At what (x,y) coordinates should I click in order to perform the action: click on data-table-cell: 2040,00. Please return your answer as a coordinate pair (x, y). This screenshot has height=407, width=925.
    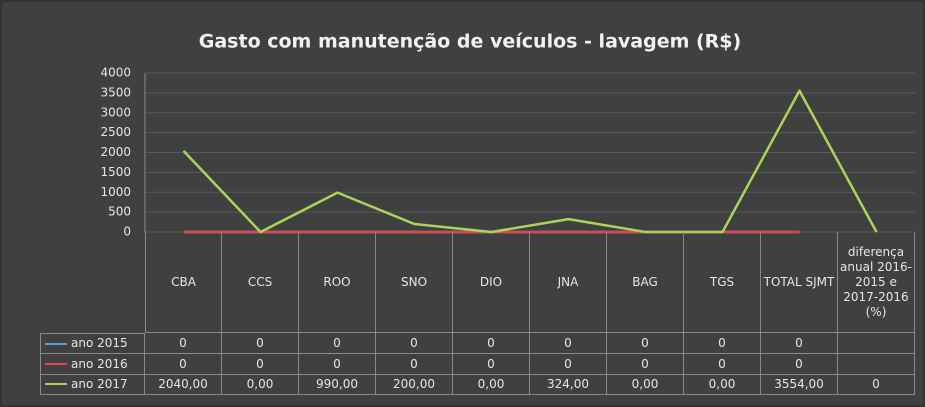
    Looking at the image, I should click on (183, 384).